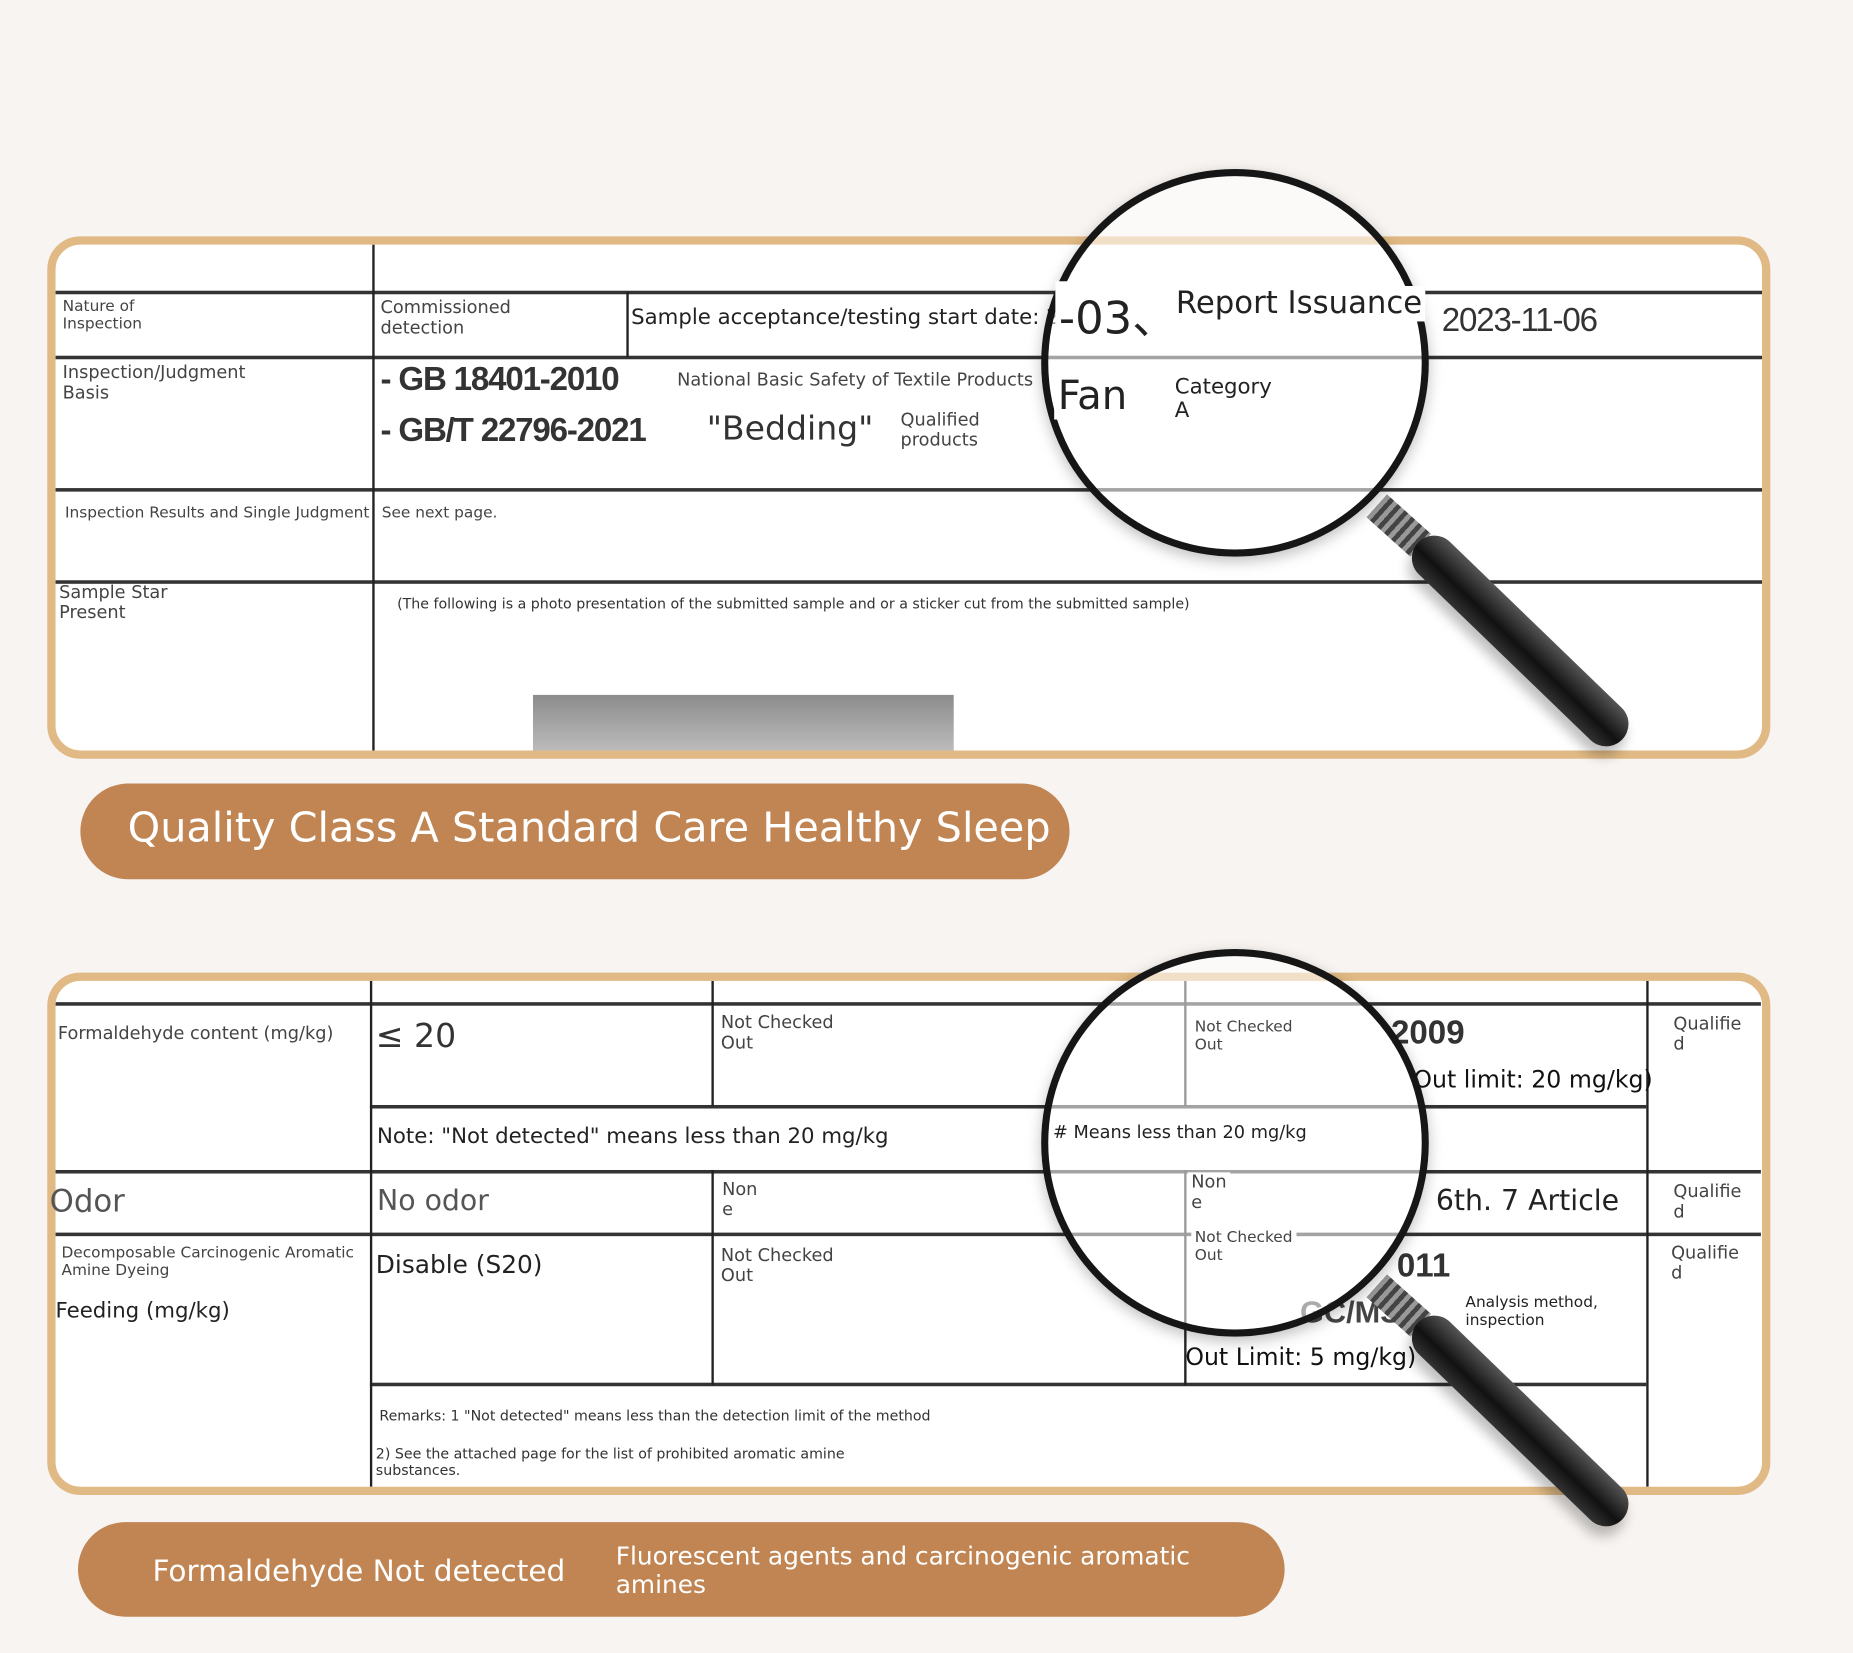 The height and width of the screenshot is (1653, 1853). I want to click on issue-date: 2023-11-06, so click(1519, 319).